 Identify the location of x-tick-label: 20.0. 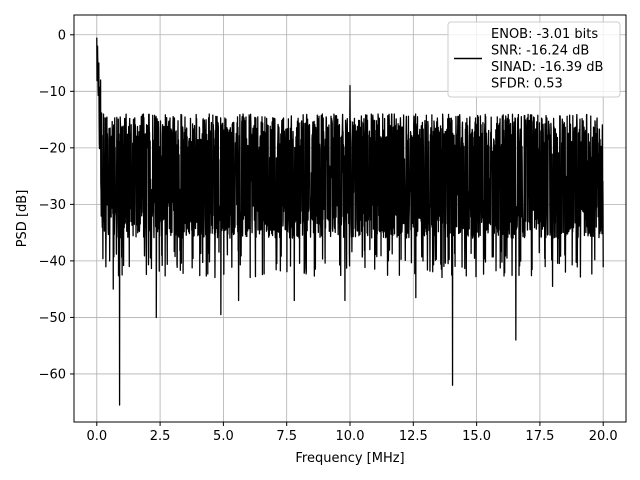
(603, 436).